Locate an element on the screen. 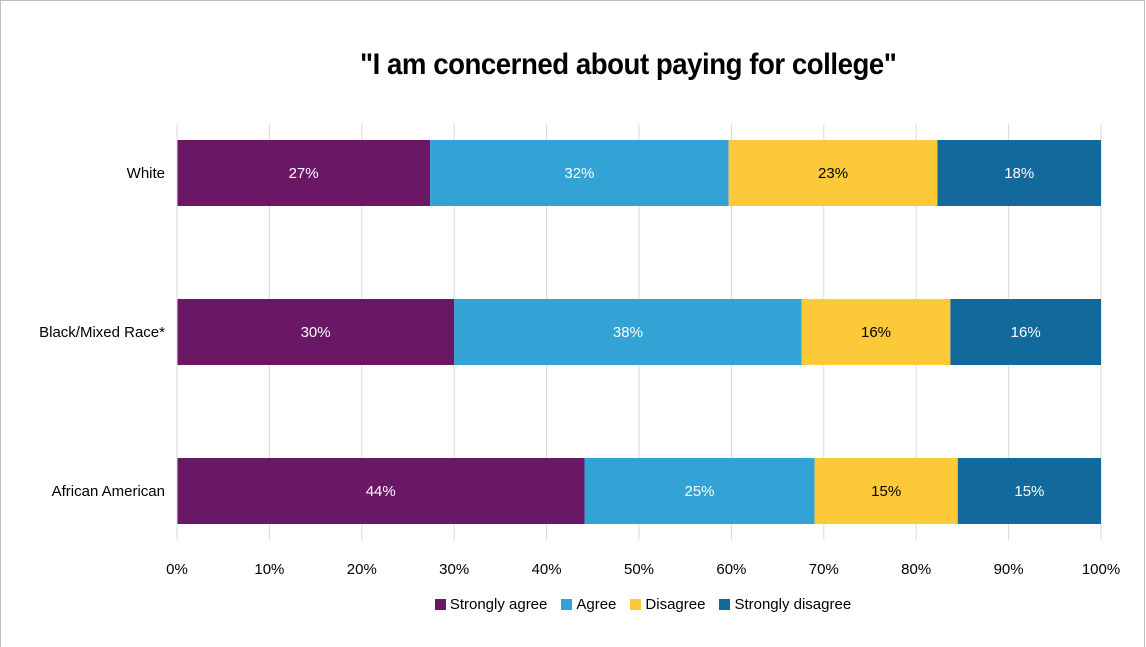  data-label: 32% is located at coordinates (579, 173).